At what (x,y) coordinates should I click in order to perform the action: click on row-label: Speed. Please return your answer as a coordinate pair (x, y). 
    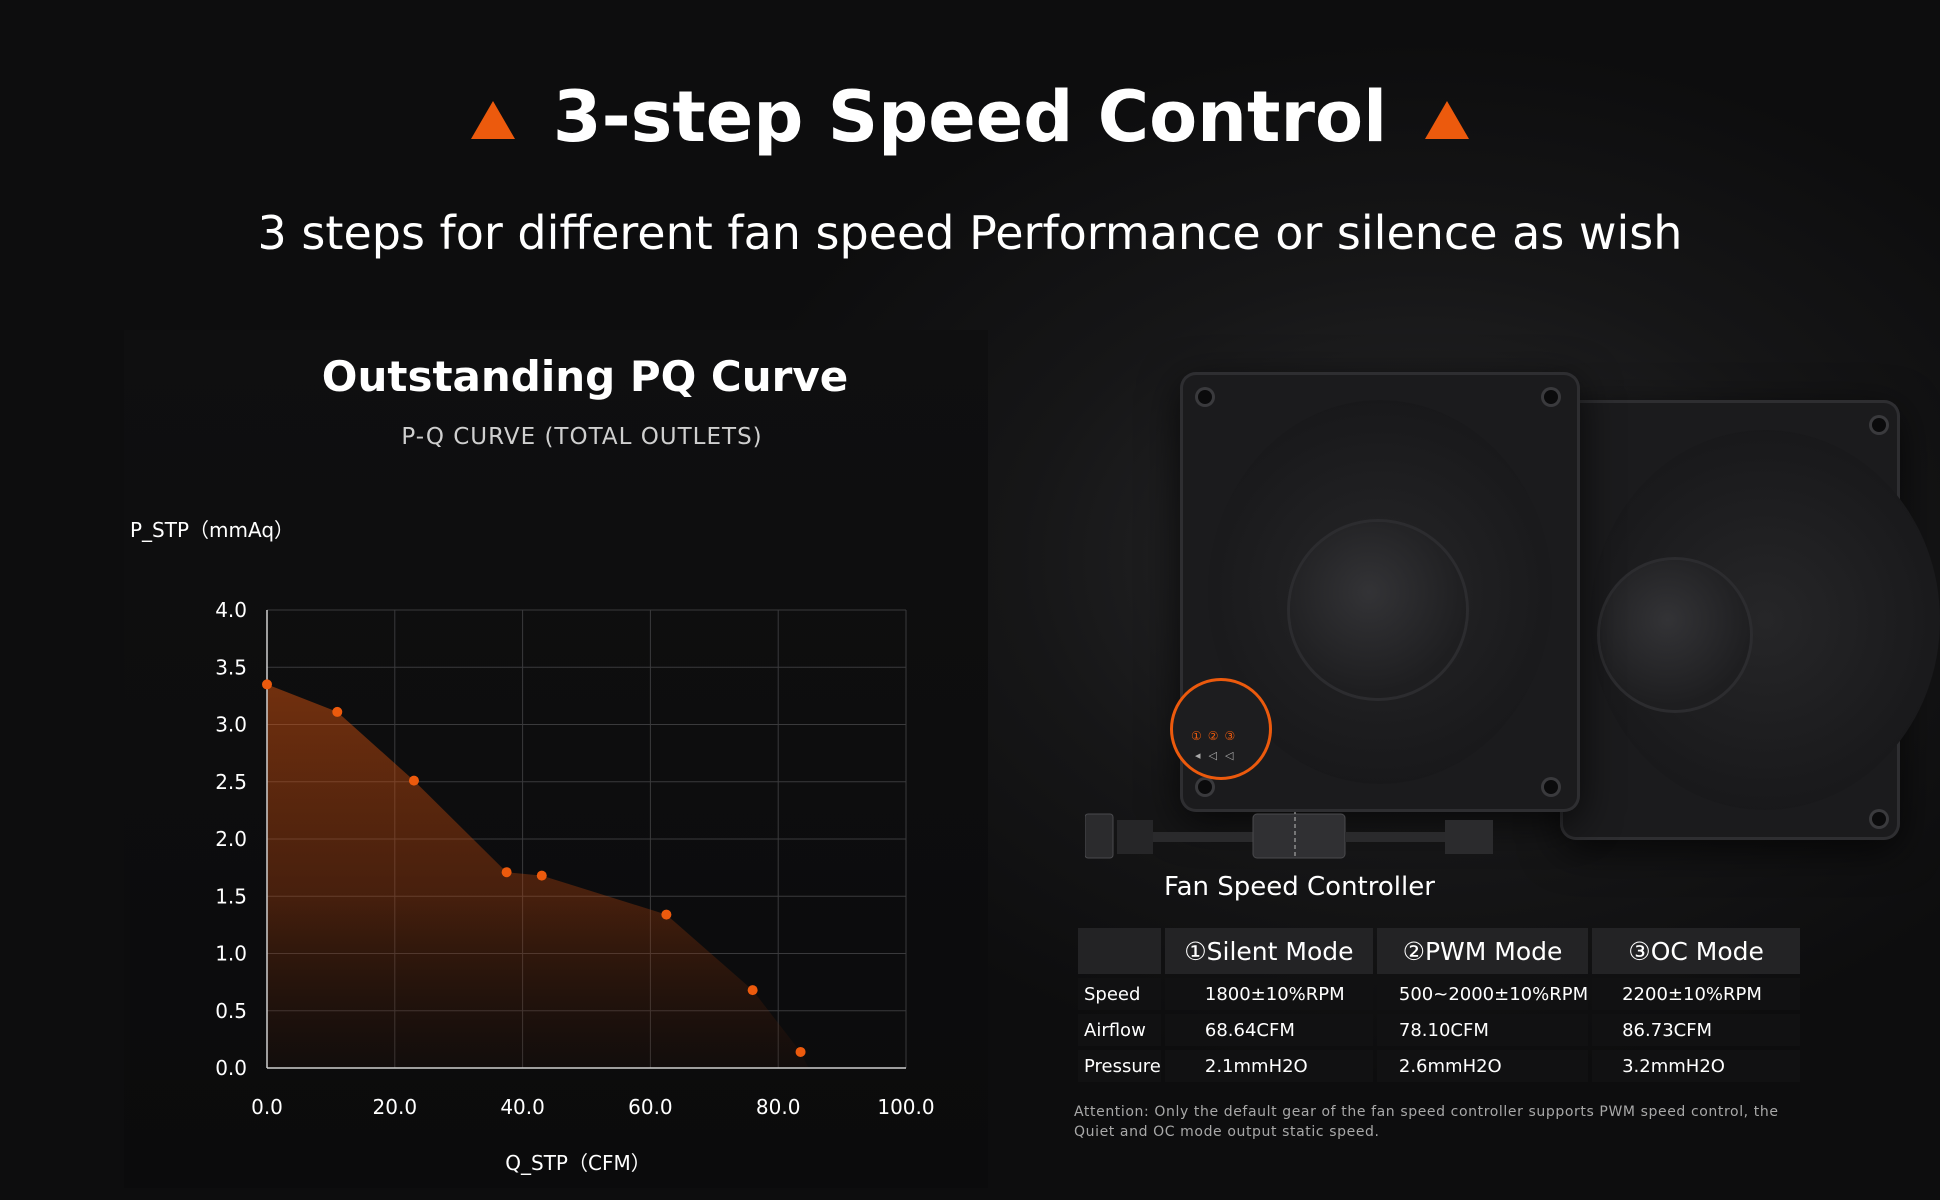
    Looking at the image, I should click on (1119, 994).